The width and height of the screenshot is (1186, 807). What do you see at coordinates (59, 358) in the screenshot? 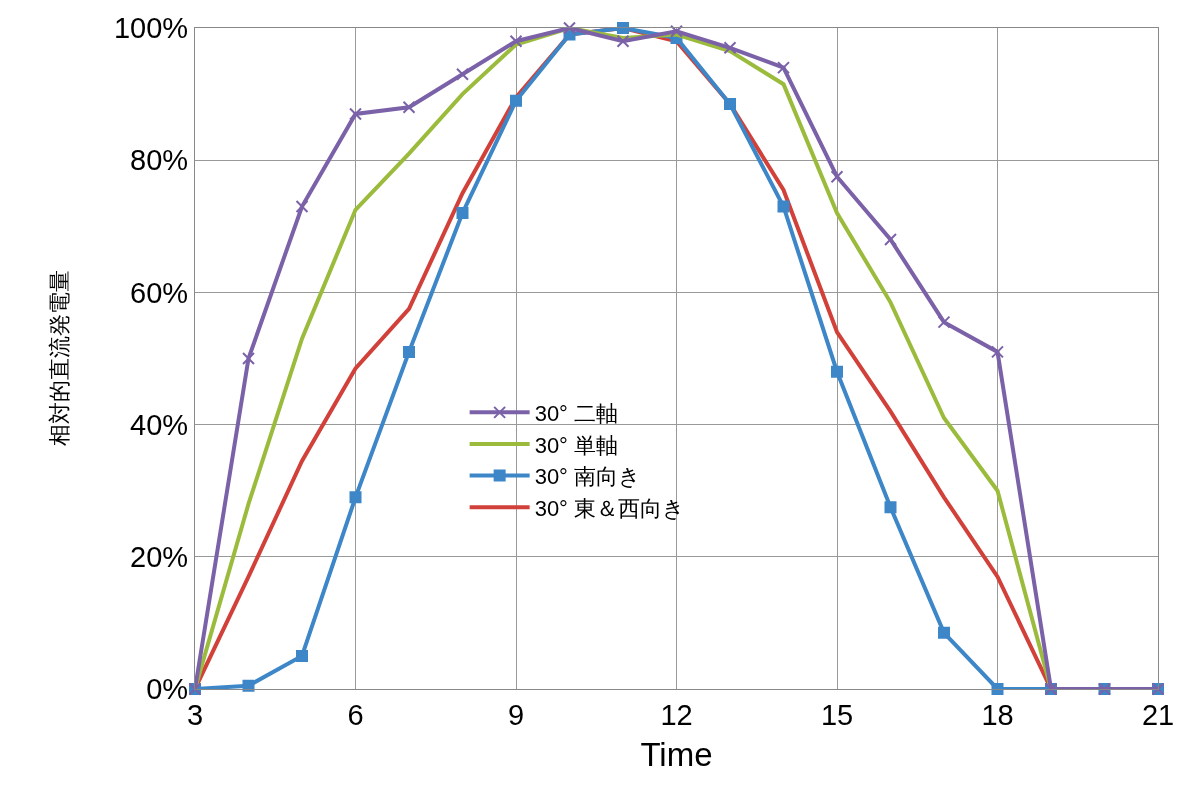
I see `y-axis-title: 相対的直流発電量` at bounding box center [59, 358].